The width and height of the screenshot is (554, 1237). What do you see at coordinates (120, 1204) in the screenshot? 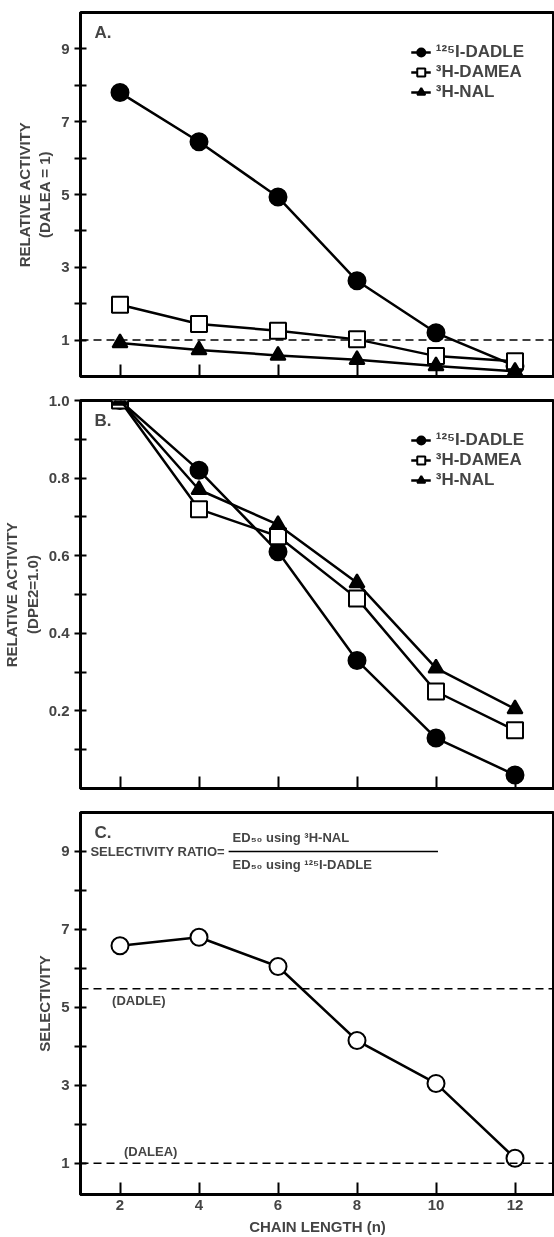
I see `x-tick-label: 2` at bounding box center [120, 1204].